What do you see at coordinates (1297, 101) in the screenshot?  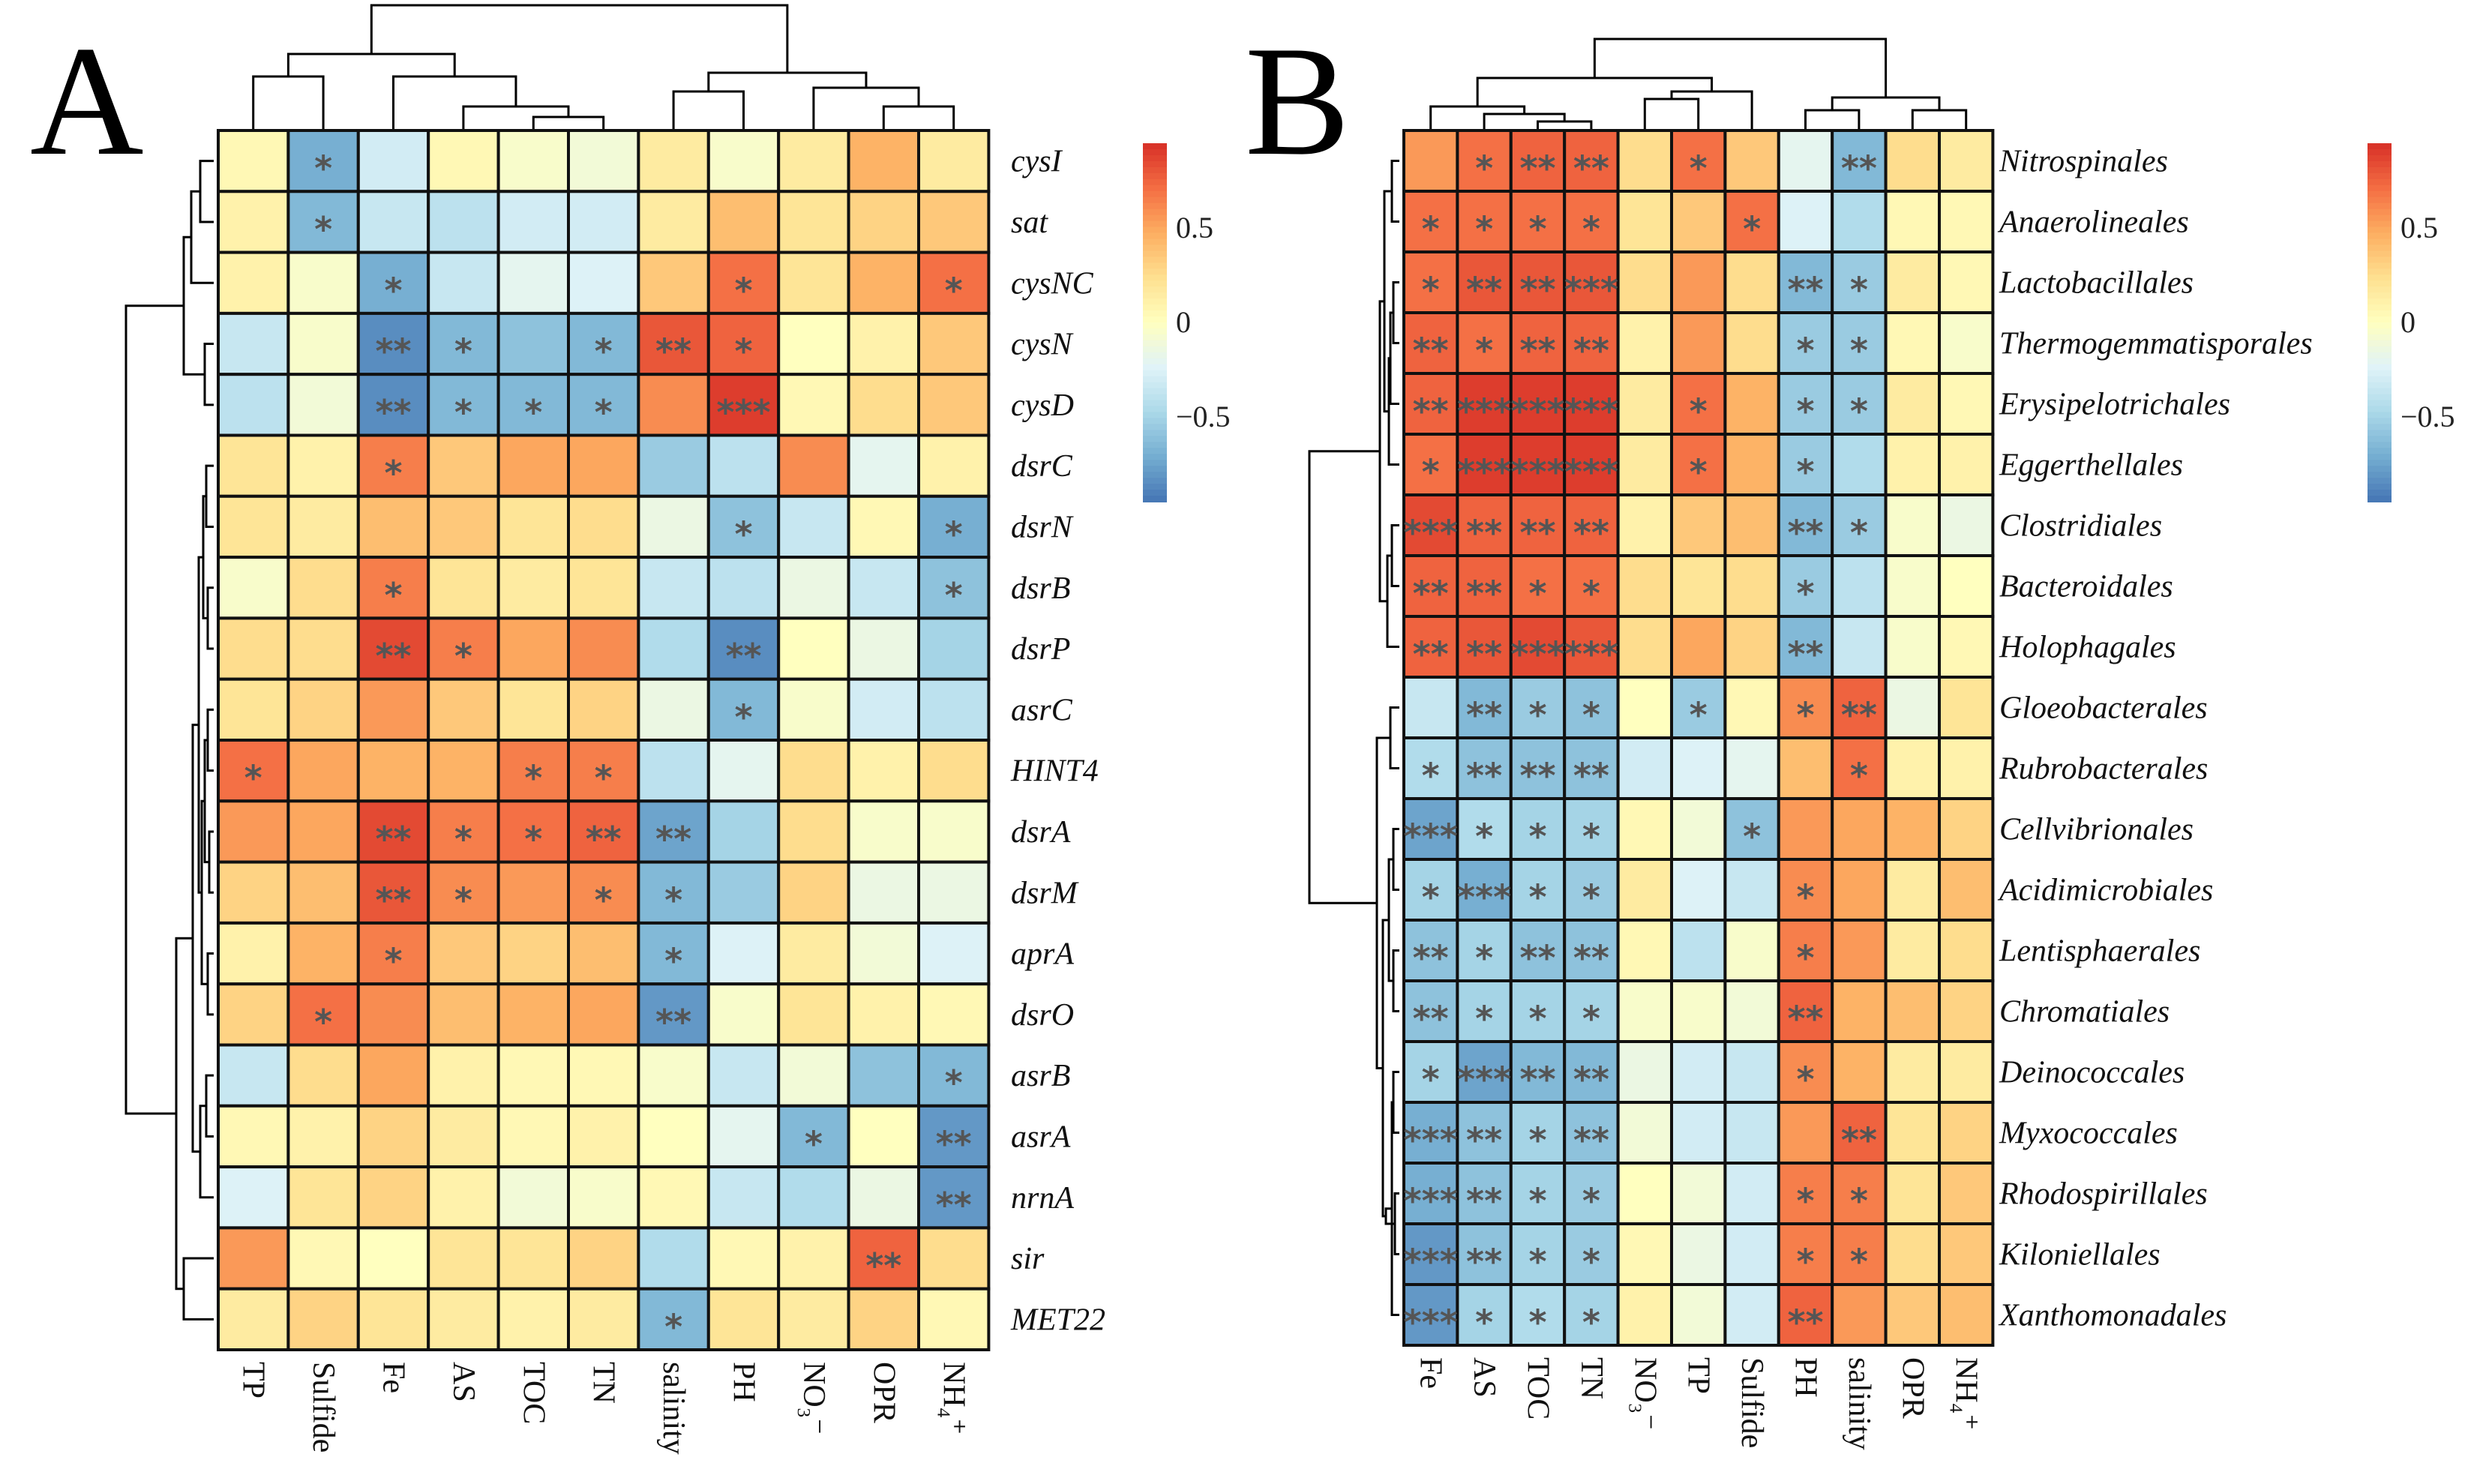 I see `panel-label: B` at bounding box center [1297, 101].